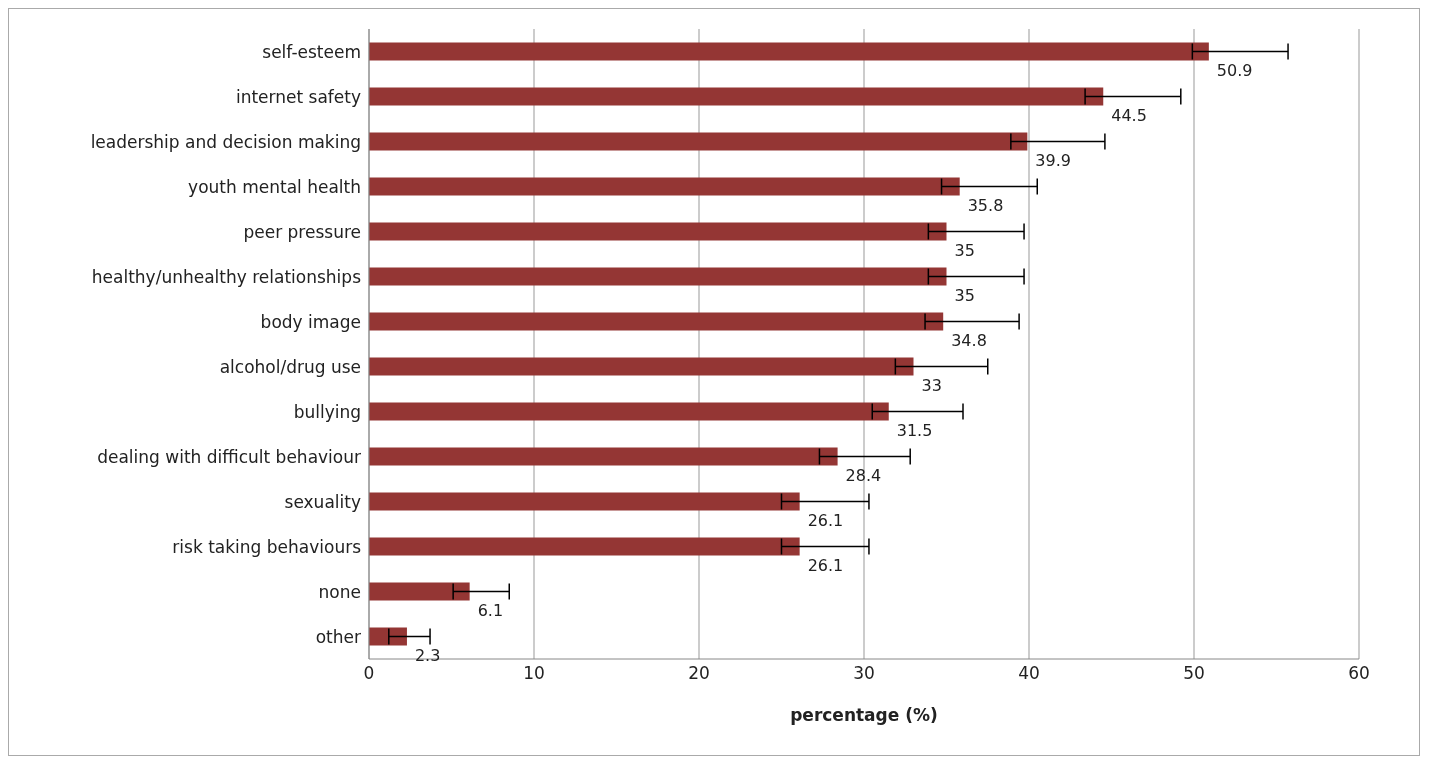 The image size is (1430, 764). What do you see at coordinates (427, 655) in the screenshot?
I see `data-label: 2.3` at bounding box center [427, 655].